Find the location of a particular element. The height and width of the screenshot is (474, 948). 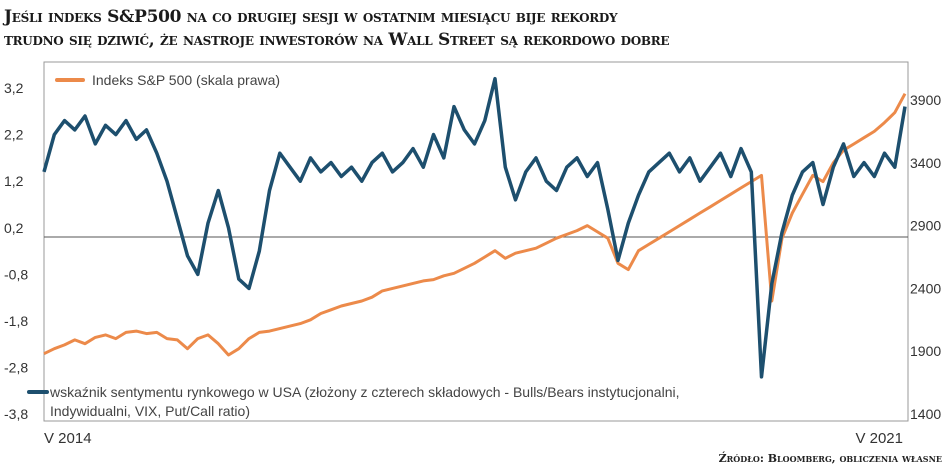

left-tick-label: 1,2 is located at coordinates (14, 181).